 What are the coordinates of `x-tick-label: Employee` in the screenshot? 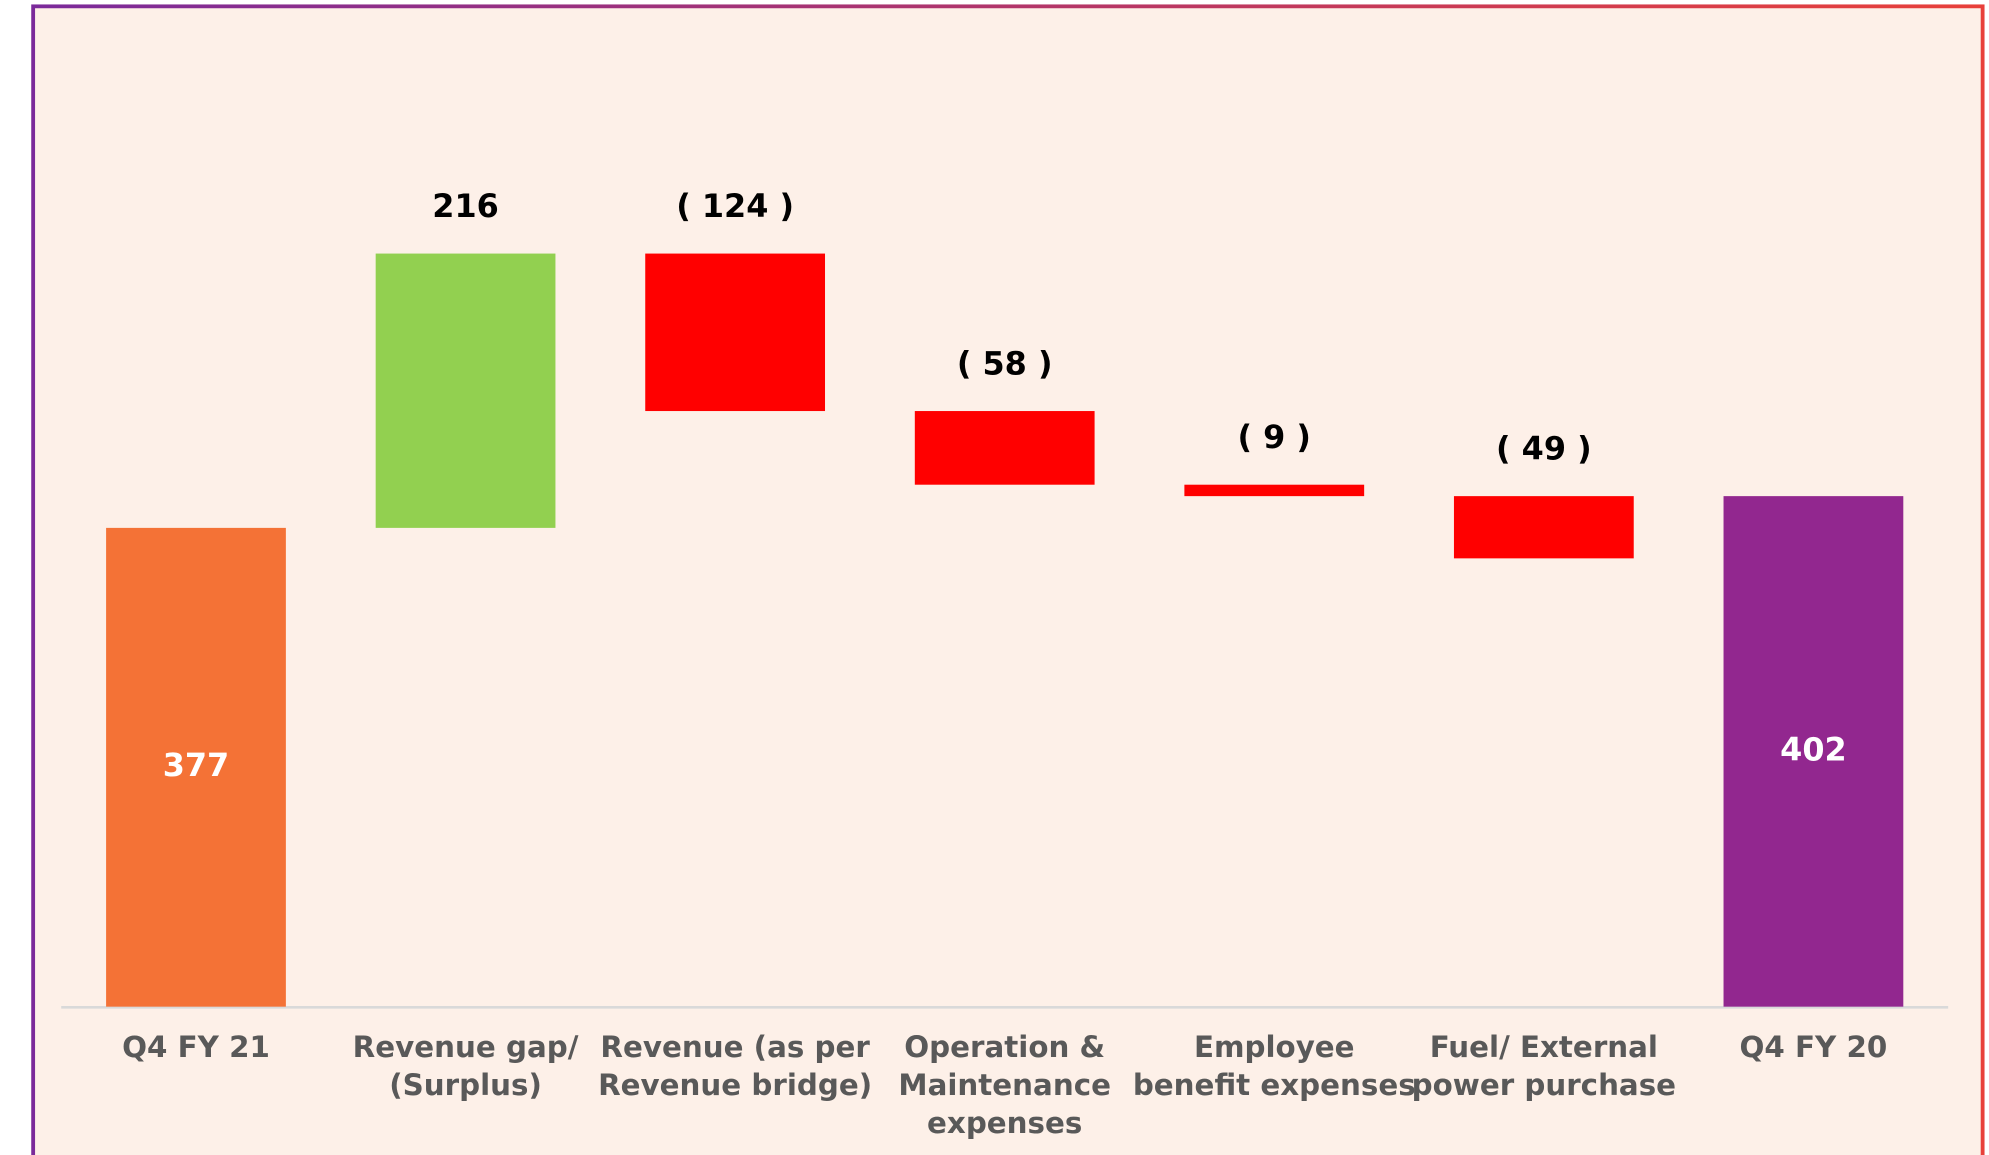 It's located at (1274, 1047).